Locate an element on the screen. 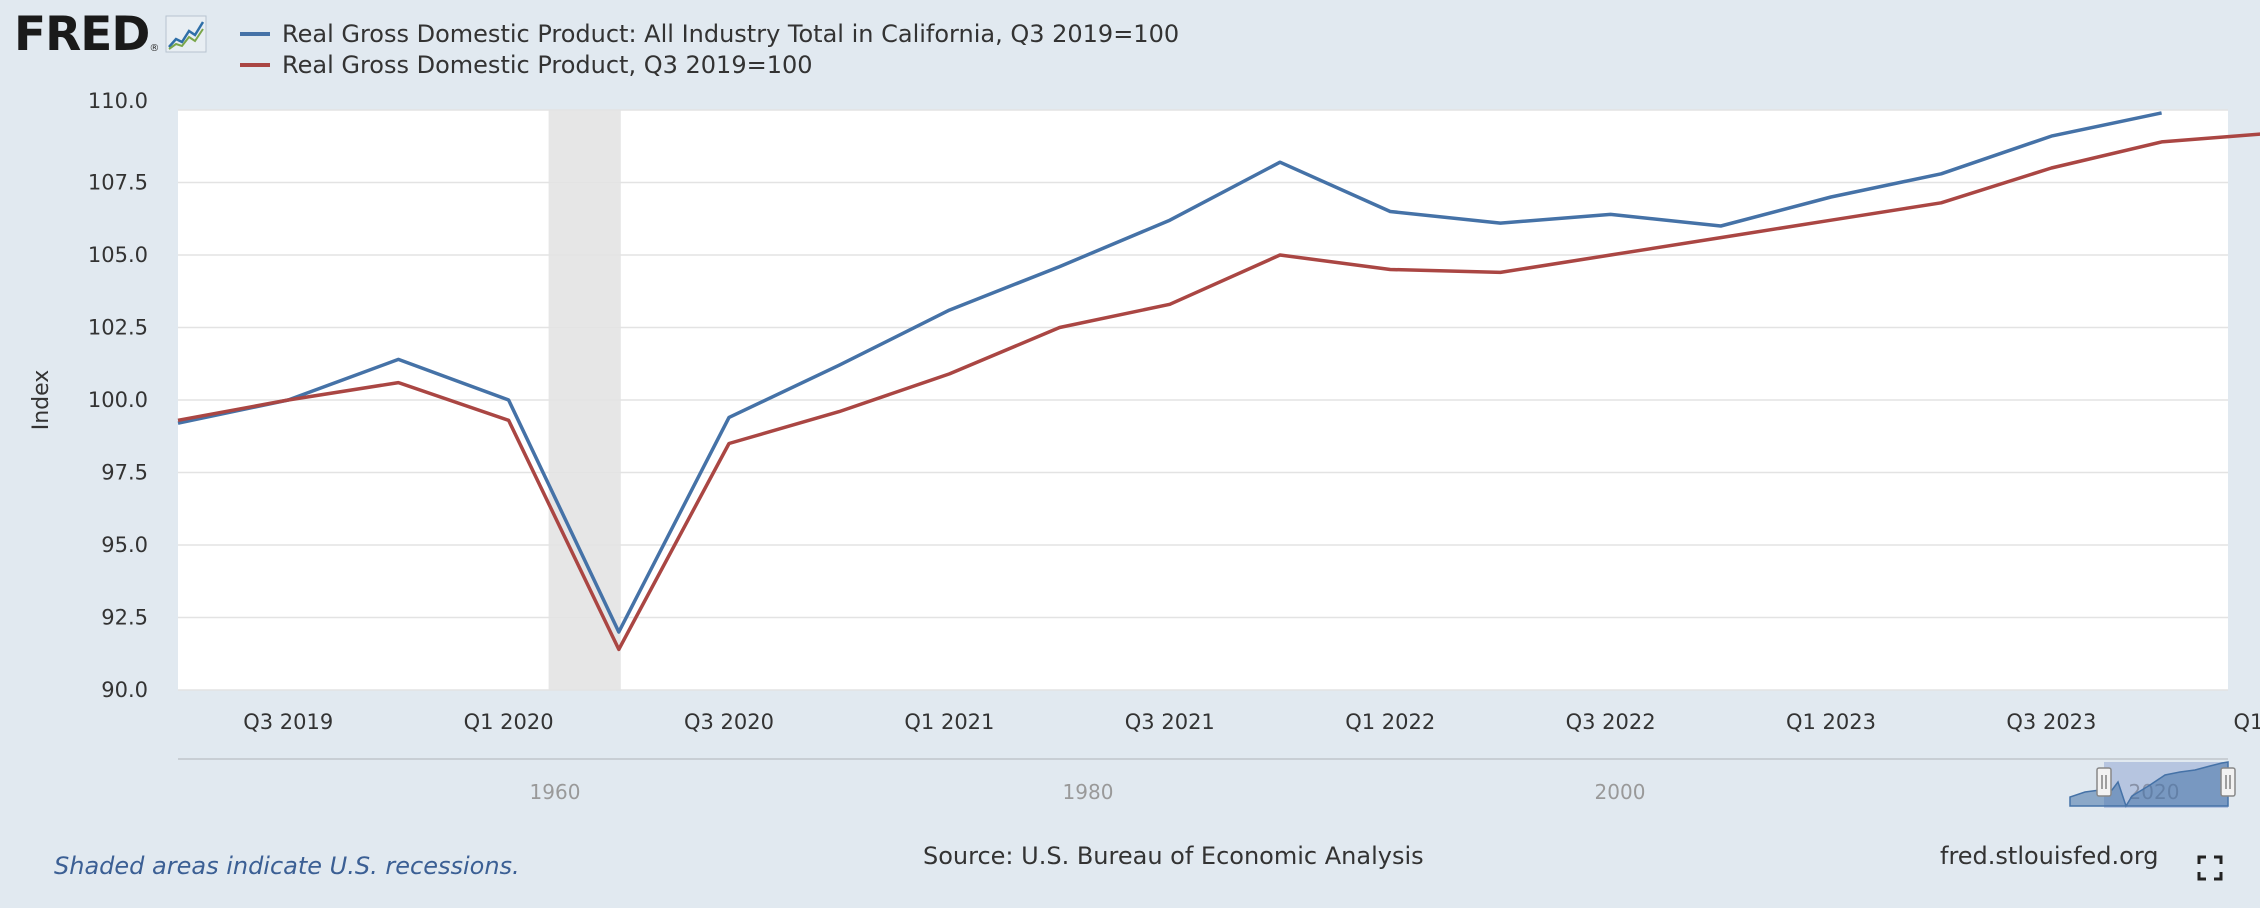 This screenshot has width=2260, height=908. legend-item-us: Real Gross Domestic Product, Q3 2019=100 is located at coordinates (709, 64).